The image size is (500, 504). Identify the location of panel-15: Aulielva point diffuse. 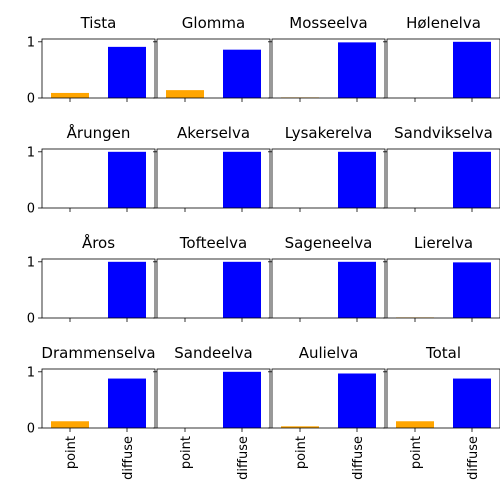
(327, 412).